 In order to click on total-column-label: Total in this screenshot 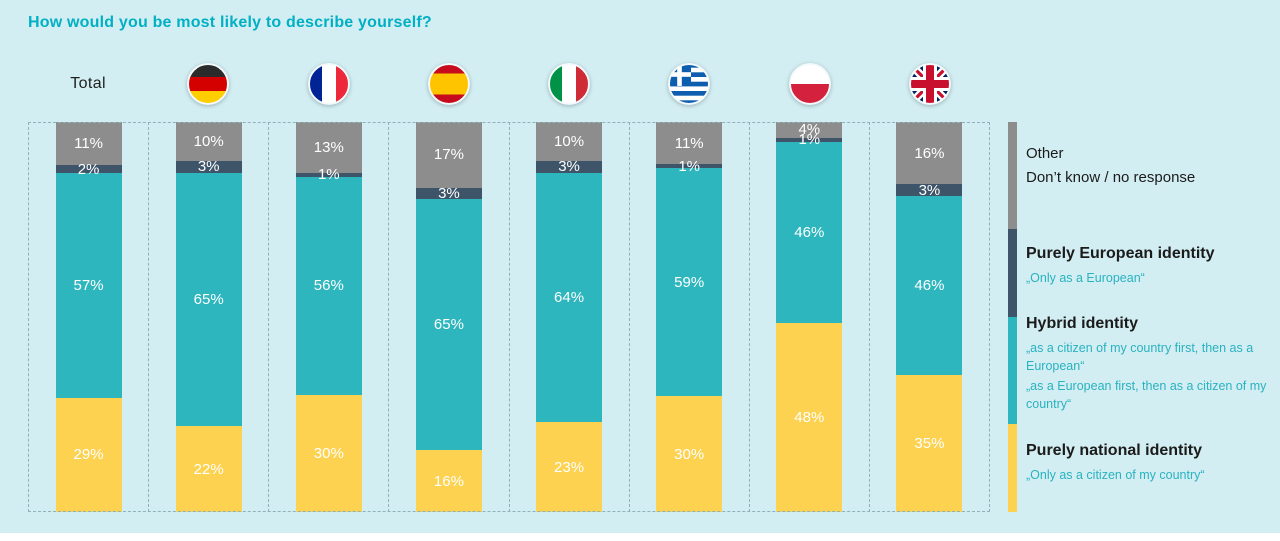, I will do `click(88, 83)`.